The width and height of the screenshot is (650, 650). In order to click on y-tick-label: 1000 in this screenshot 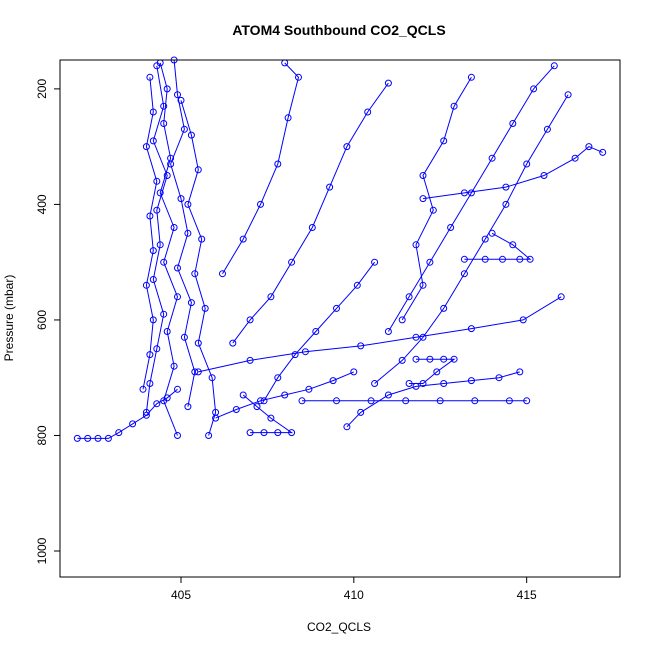, I will do `click(42, 550)`.